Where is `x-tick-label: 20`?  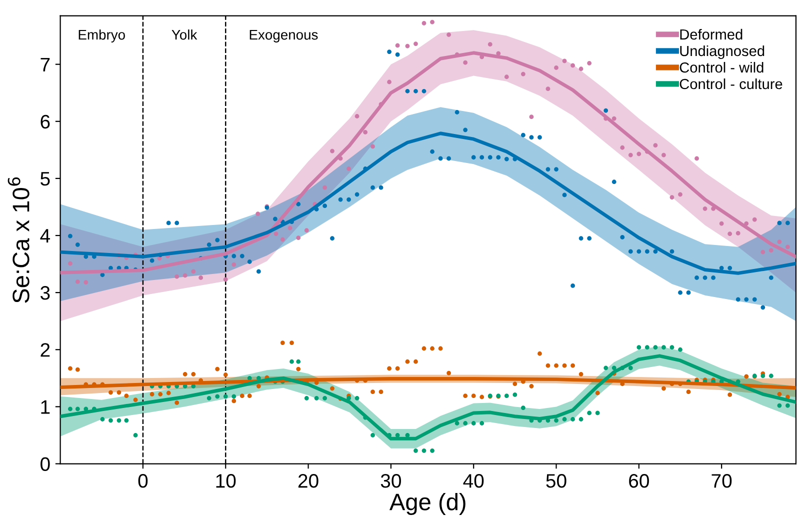 x-tick-label: 20 is located at coordinates (308, 481).